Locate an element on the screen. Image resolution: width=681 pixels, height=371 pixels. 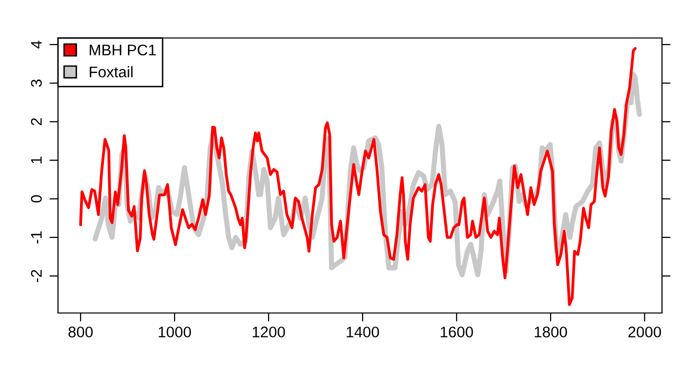
x-tick-label: 1200 is located at coordinates (268, 332).